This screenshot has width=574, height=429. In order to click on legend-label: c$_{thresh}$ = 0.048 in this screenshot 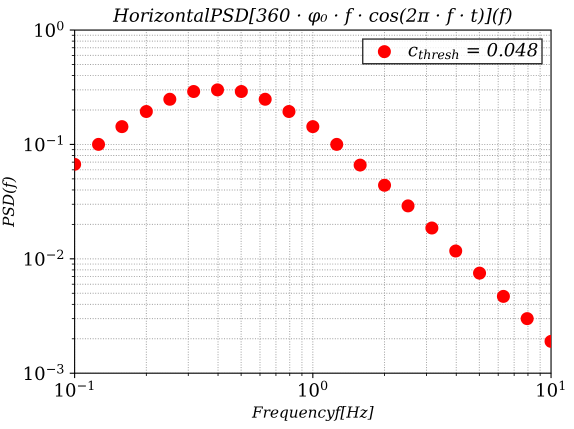, I will do `click(473, 51)`.